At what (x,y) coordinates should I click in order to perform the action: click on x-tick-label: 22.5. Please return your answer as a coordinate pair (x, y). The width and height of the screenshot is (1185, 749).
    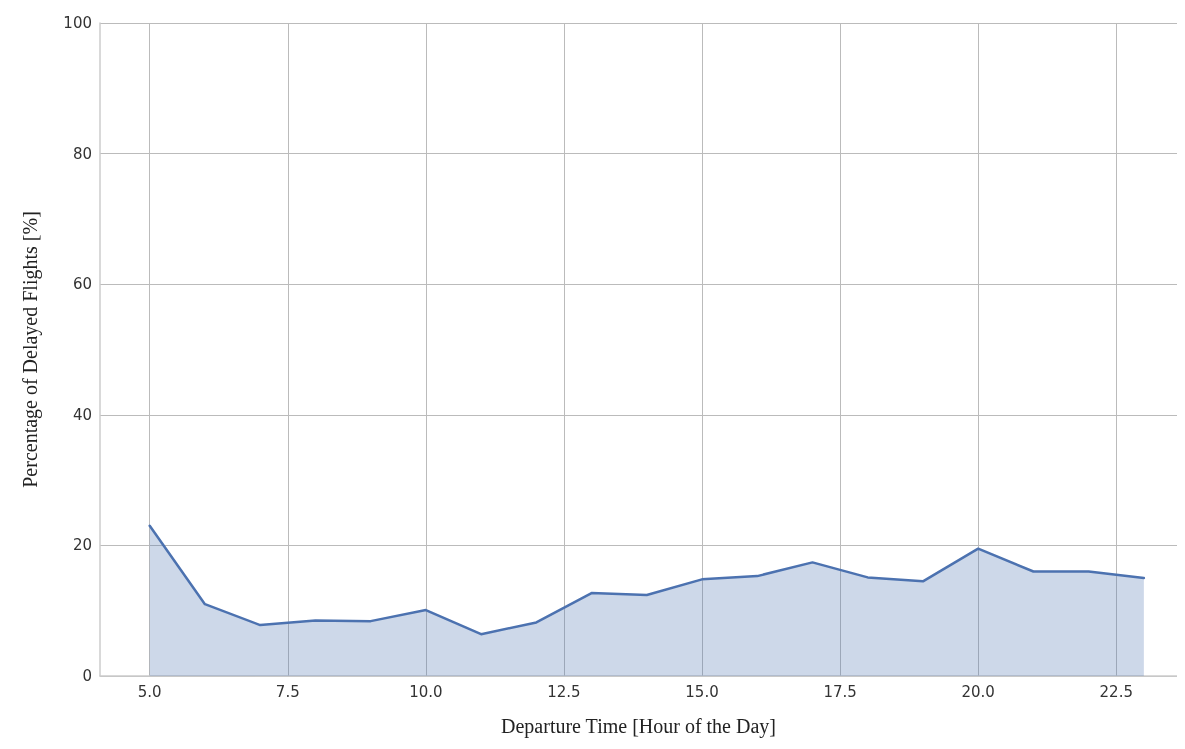
    Looking at the image, I should click on (1116, 691).